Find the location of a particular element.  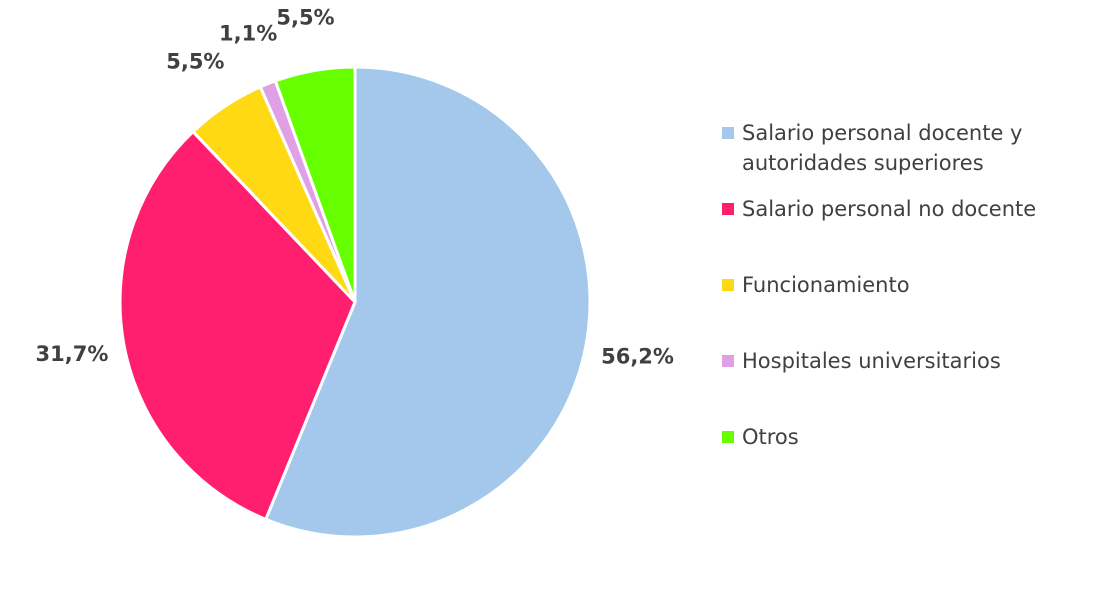

data-label: 31,7% is located at coordinates (72, 354).